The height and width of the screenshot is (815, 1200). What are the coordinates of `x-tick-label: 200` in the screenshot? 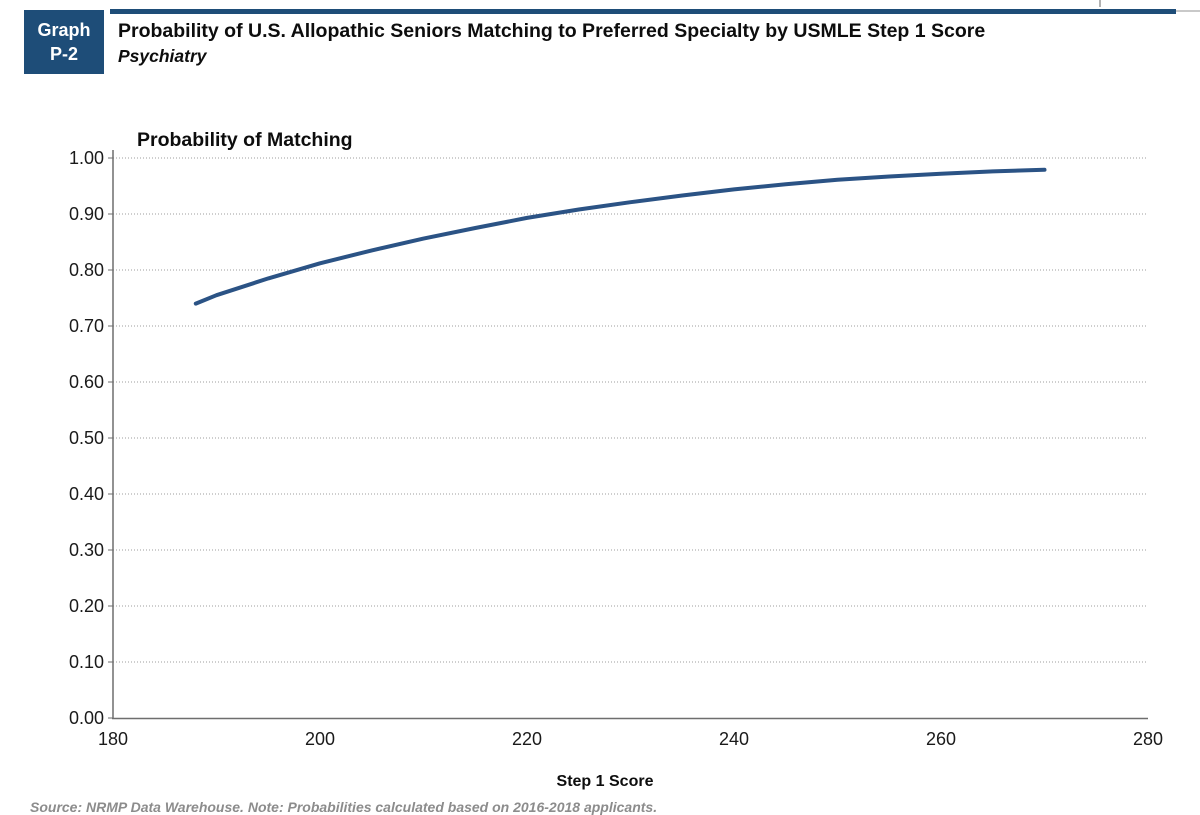 It's located at (320, 739).